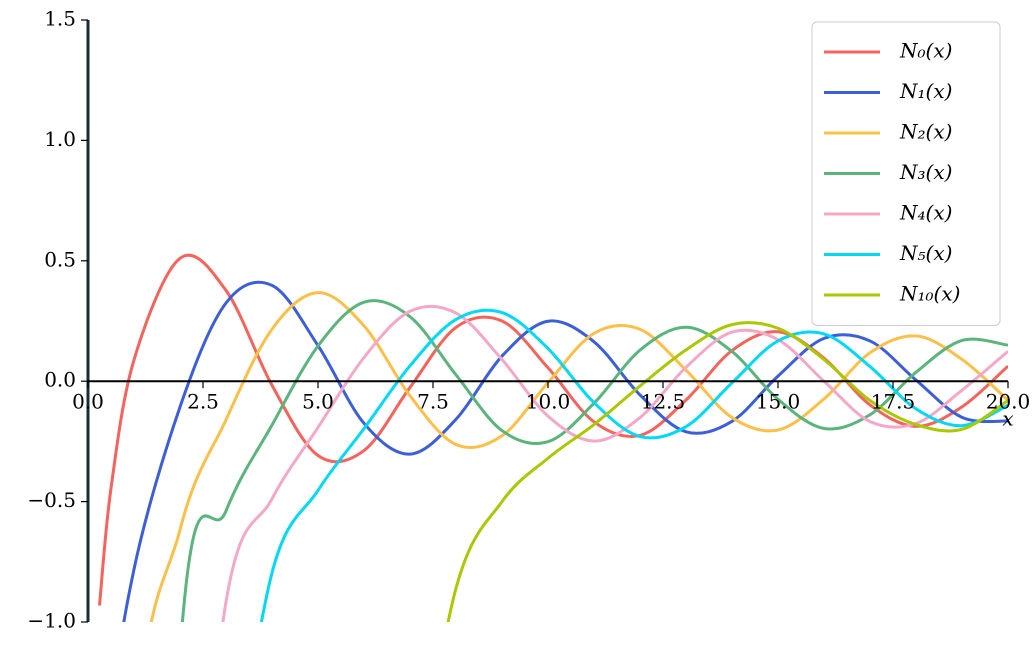 The width and height of the screenshot is (1036, 646). Describe the element at coordinates (925, 253) in the screenshot. I see `legend-label: N₅(x)` at that location.